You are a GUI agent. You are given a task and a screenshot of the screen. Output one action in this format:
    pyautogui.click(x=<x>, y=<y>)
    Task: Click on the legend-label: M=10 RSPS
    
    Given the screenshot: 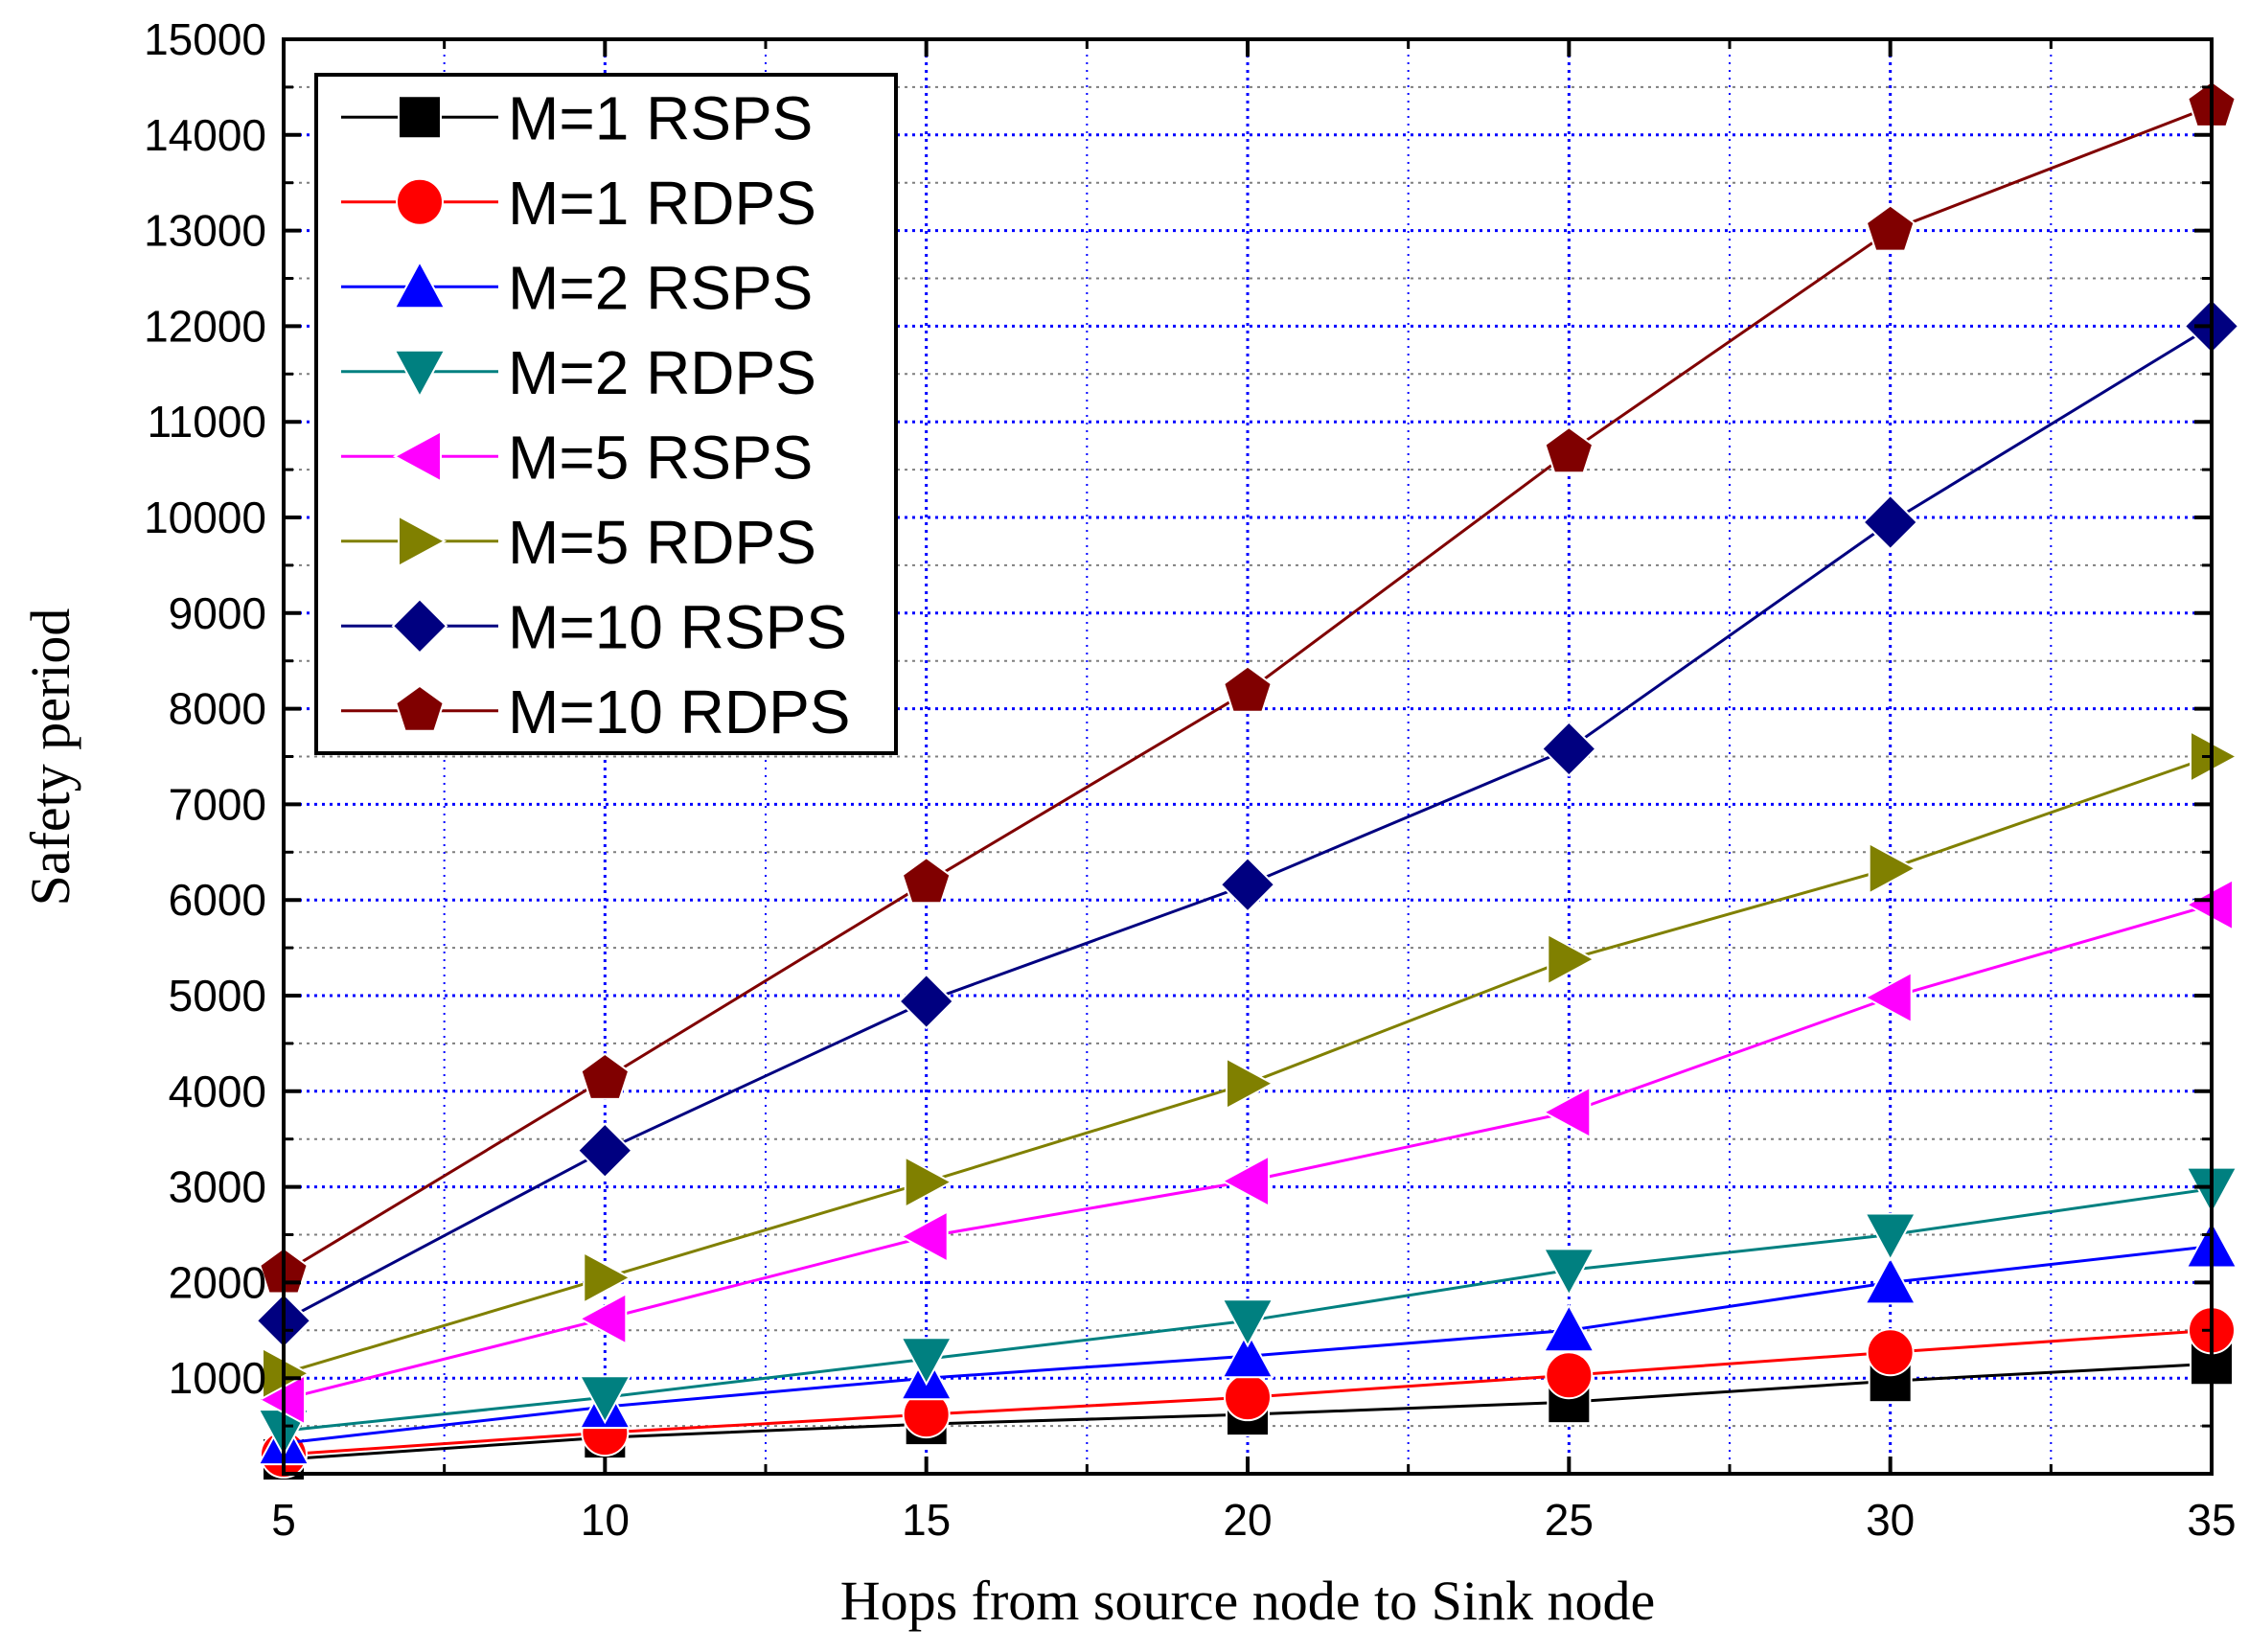 What is the action you would take?
    pyautogui.click(x=677, y=626)
    